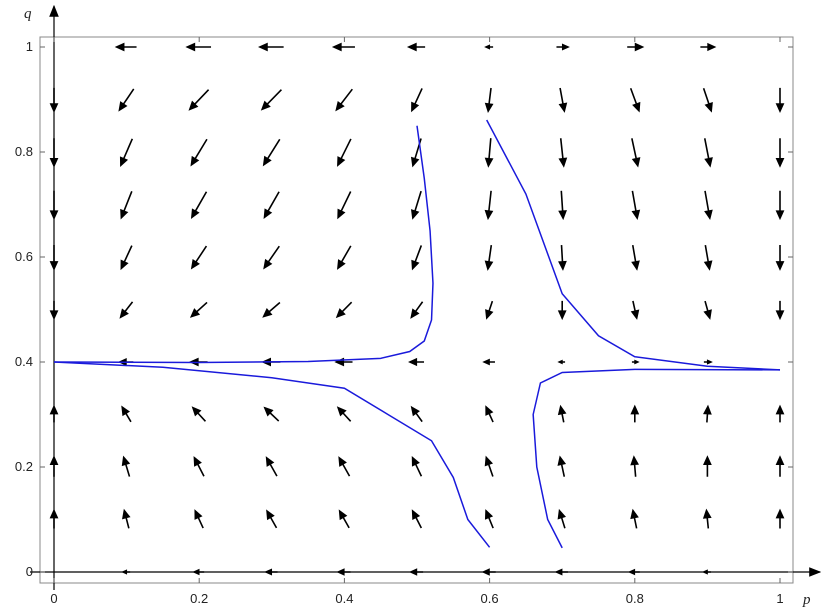 Image resolution: width=830 pixels, height=614 pixels. What do you see at coordinates (29, 571) in the screenshot?
I see `y-tick-label: 0` at bounding box center [29, 571].